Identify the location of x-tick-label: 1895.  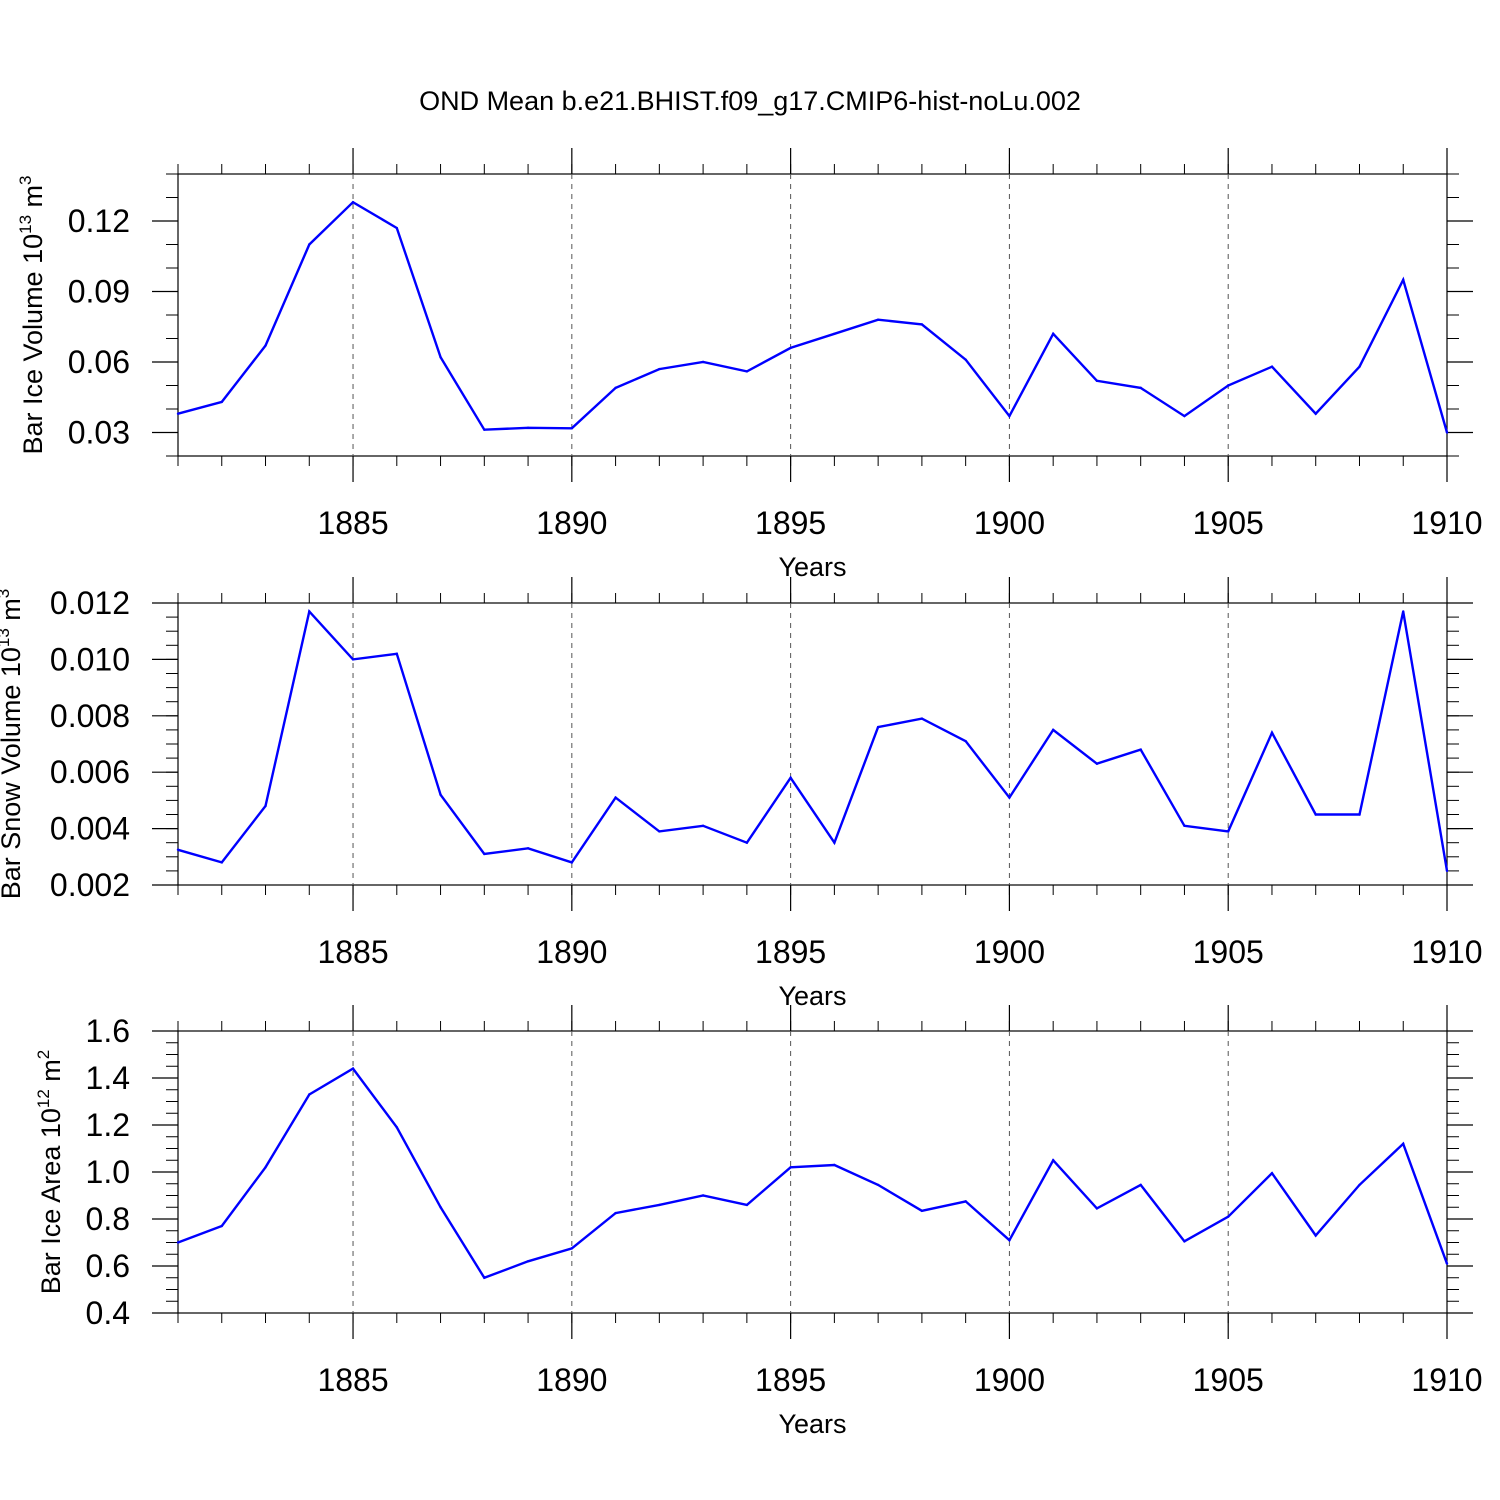
(790, 1380).